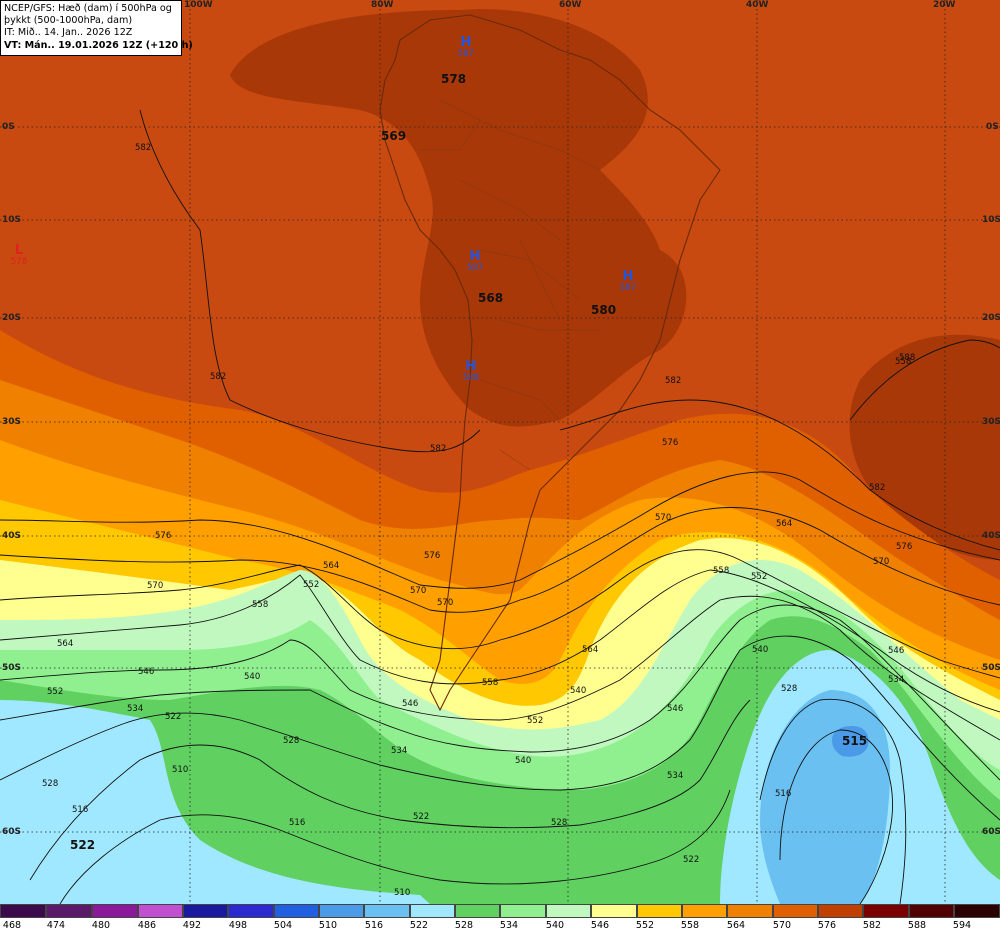 Image resolution: width=1000 pixels, height=934 pixels. Describe the element at coordinates (962, 925) in the screenshot. I see `legend-tick: 594` at that location.